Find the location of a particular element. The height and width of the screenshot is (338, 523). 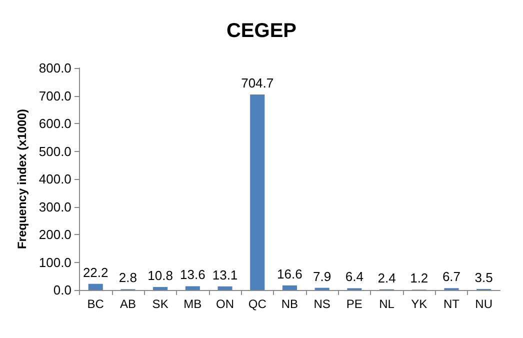

y-tick-label: 100.0 is located at coordinates (55, 262).